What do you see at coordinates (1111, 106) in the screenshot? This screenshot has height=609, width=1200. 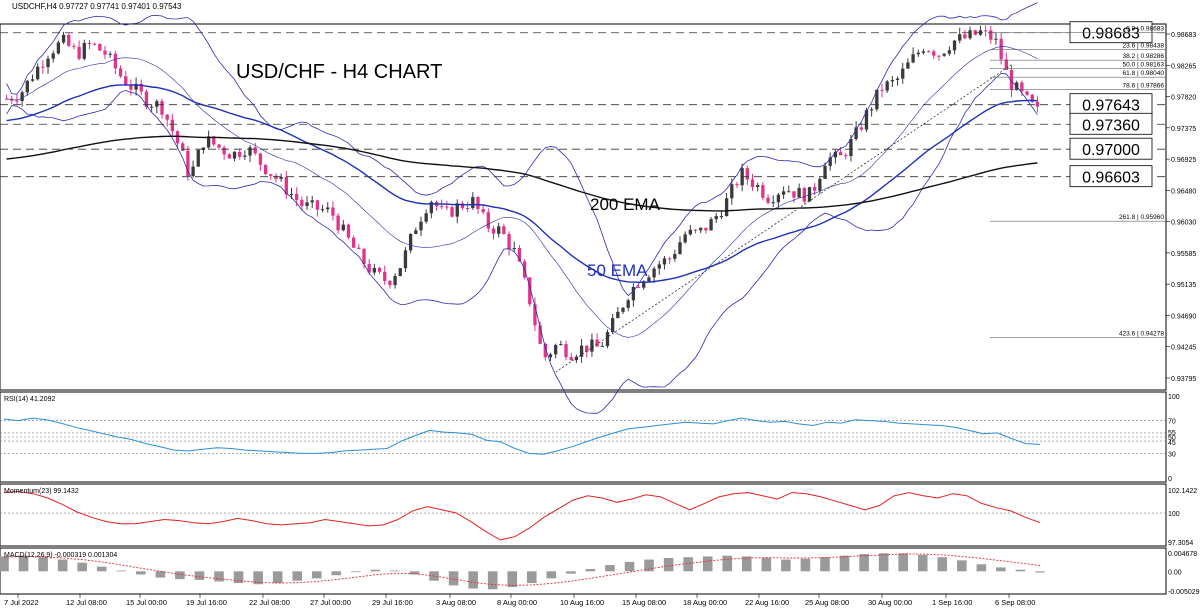 I see `level-label: 0.97643` at bounding box center [1111, 106].